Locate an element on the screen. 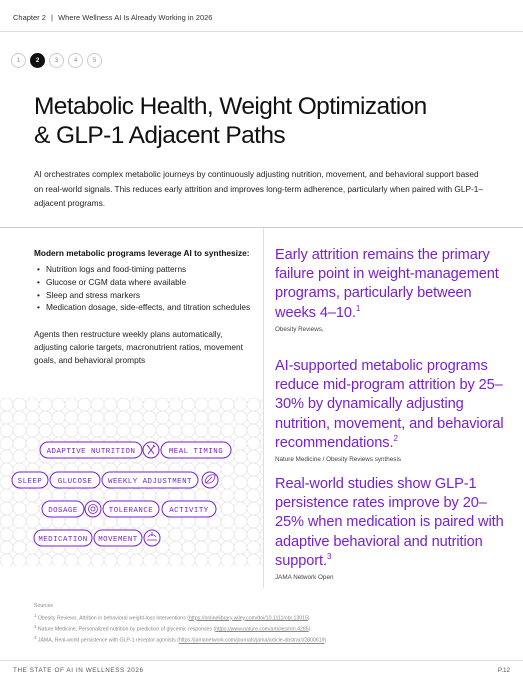  chip-tolerance-label: TOLERANCE is located at coordinates (131, 511).